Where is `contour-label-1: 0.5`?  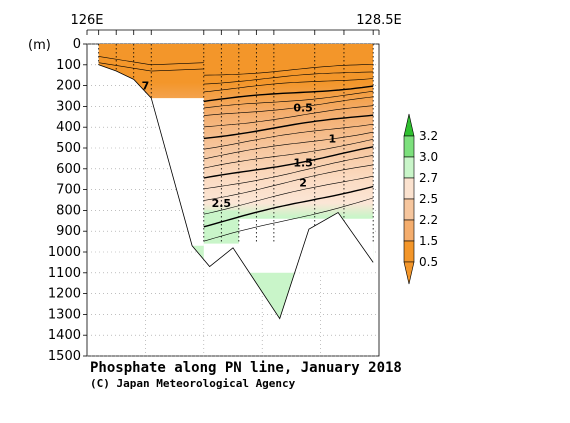
contour-label-1: 0.5 is located at coordinates (303, 107).